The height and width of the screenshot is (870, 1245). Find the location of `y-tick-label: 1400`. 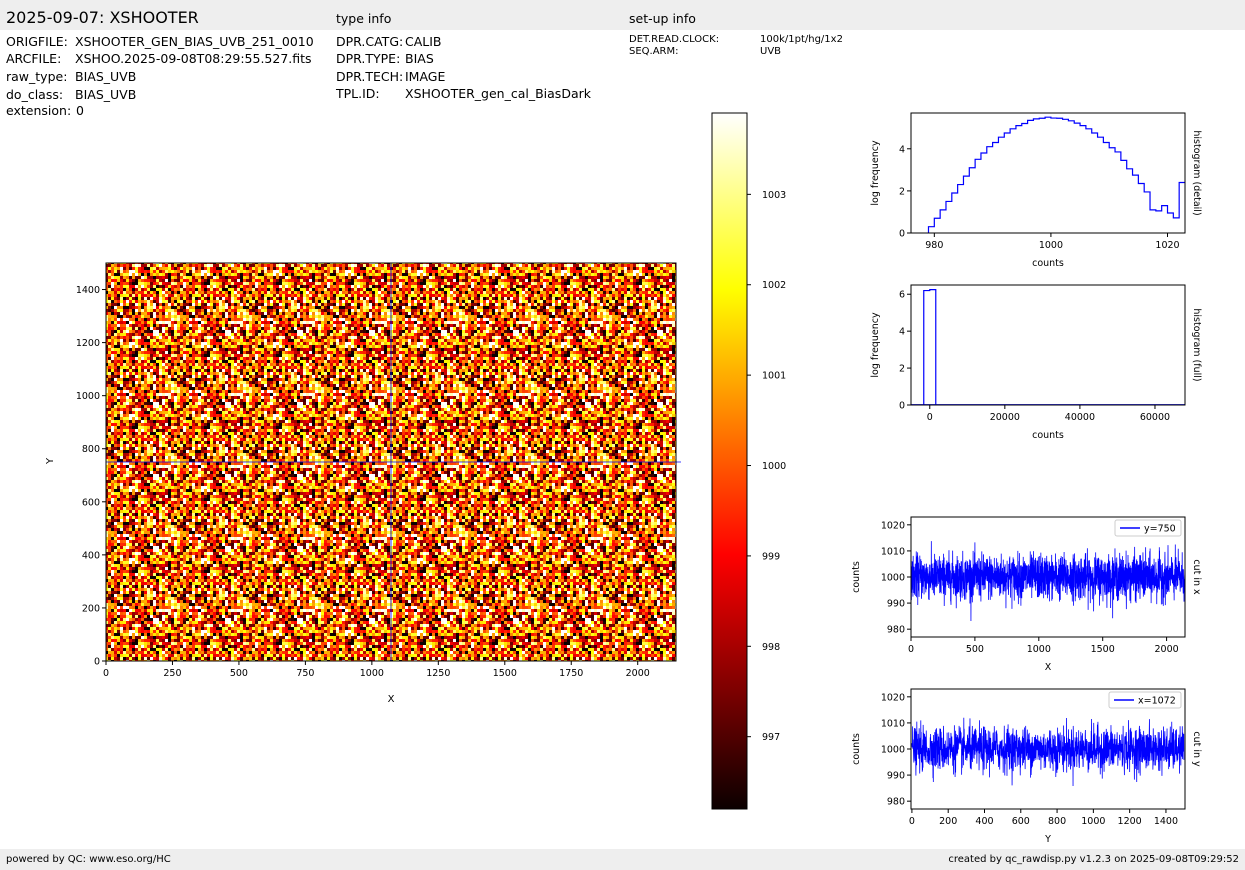

y-tick-label: 1400 is located at coordinates (88, 290).